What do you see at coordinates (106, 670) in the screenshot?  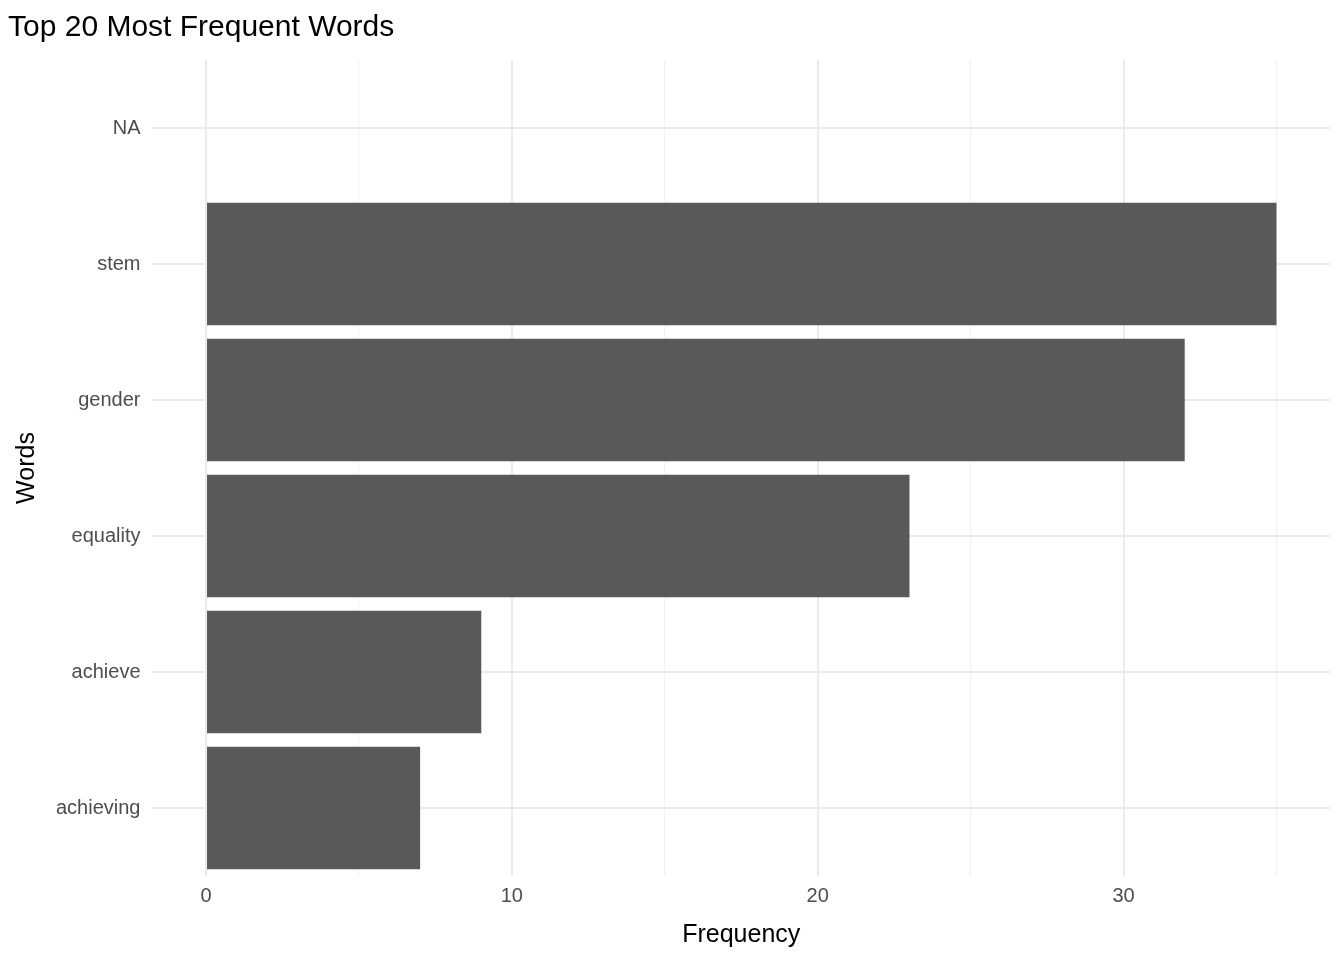 I see `y-tick-label: achieve` at bounding box center [106, 670].